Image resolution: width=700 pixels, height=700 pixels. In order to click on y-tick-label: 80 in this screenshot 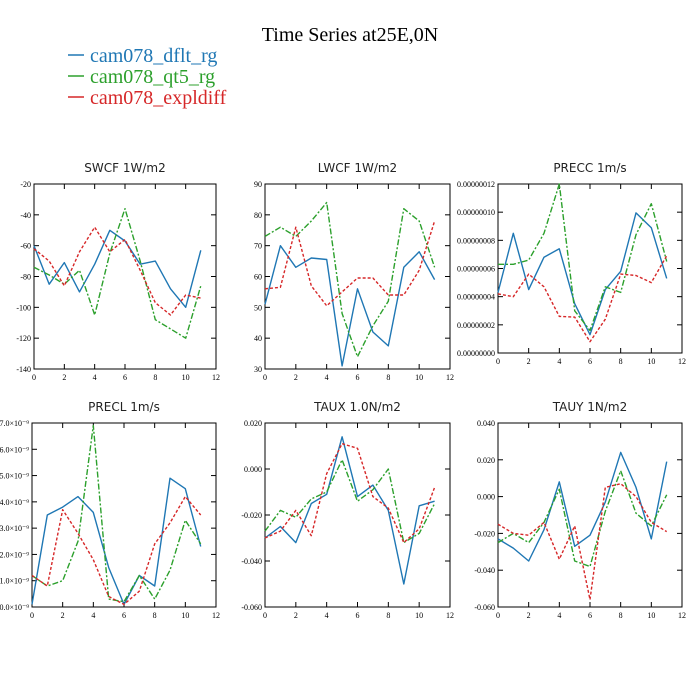, I will do `click(258, 215)`.